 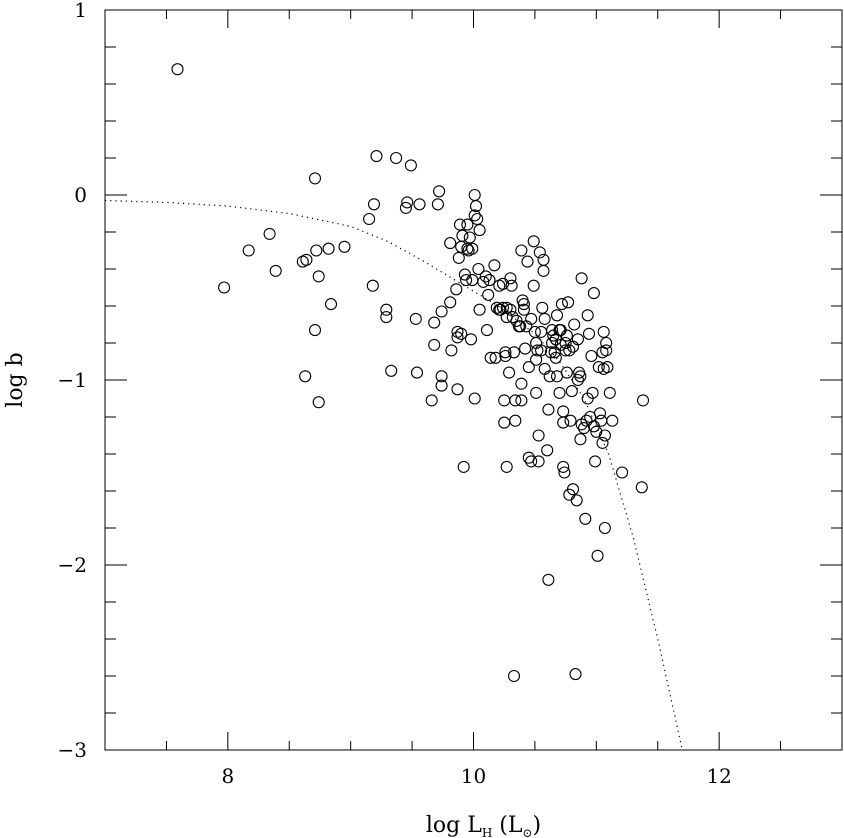 I want to click on y-tick-label: 0, so click(x=80, y=195).